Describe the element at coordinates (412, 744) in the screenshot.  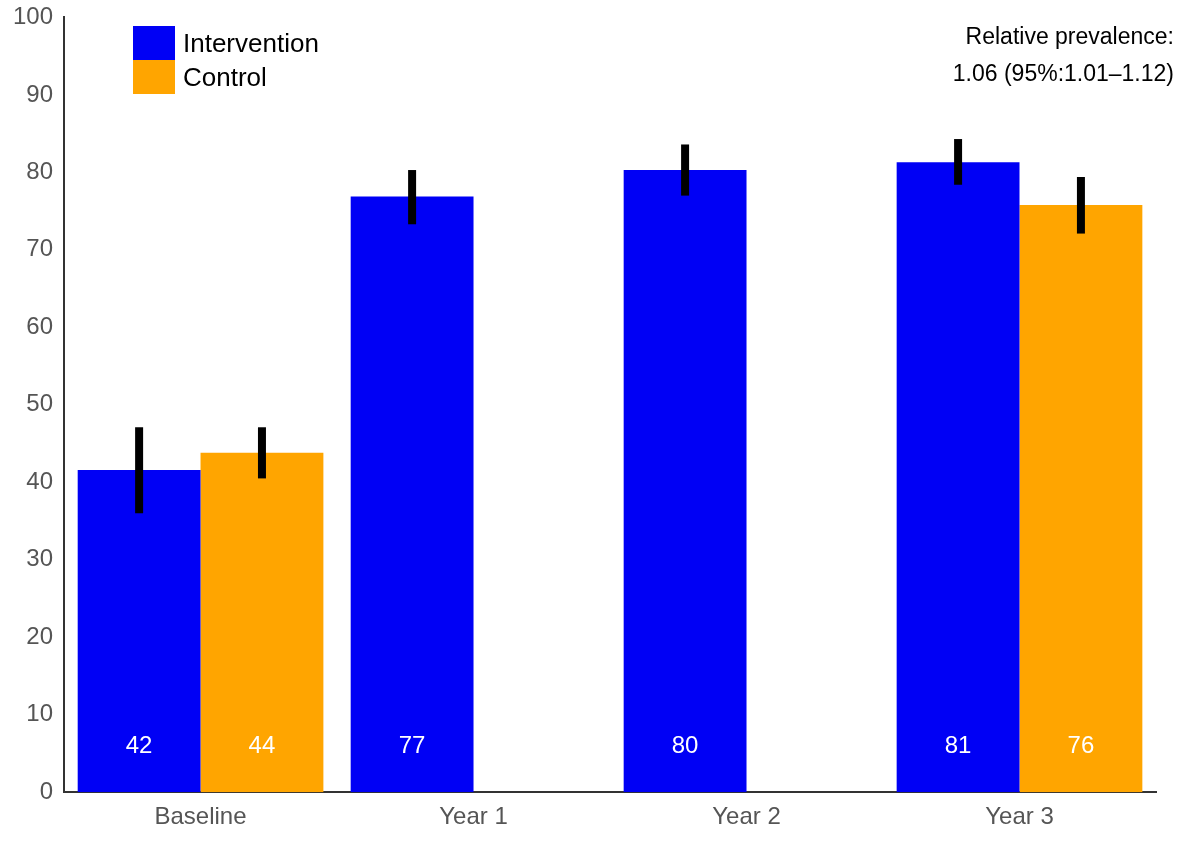
I see `data-label: 77` at that location.